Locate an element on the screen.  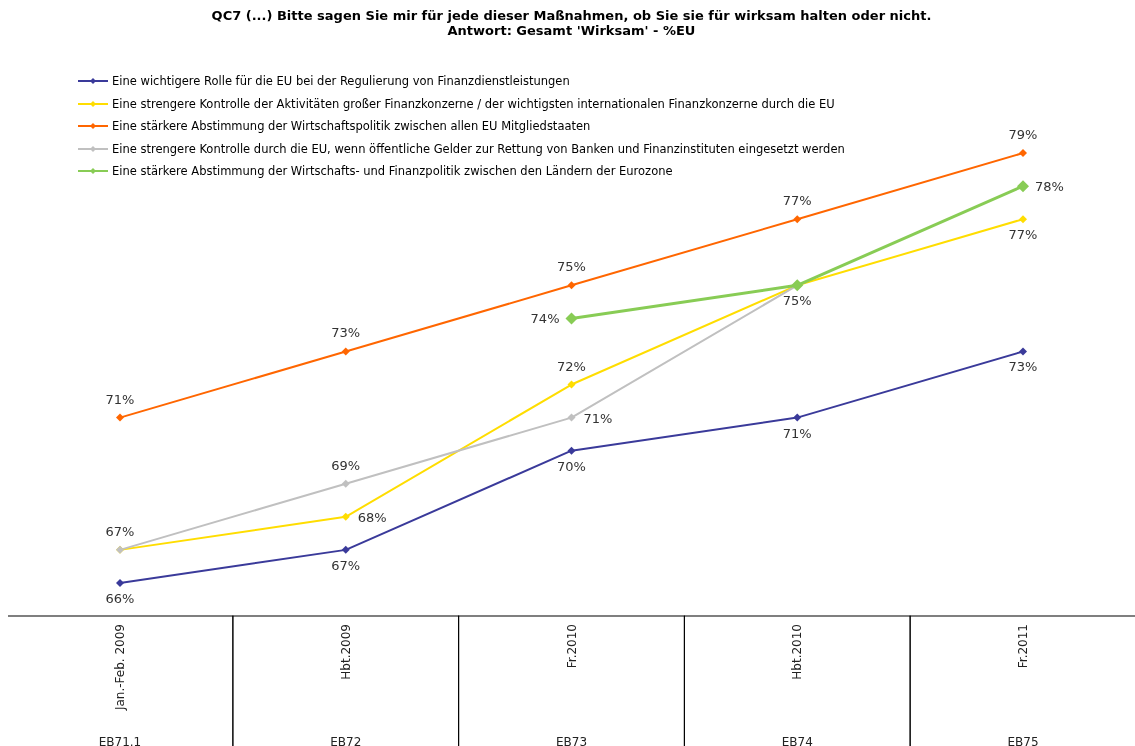
legend-label: Eine stärkere Abstimmung der Wirtschaftspolitik zwischen allen EU Mitgliedstaaten is located at coordinates (351, 126).